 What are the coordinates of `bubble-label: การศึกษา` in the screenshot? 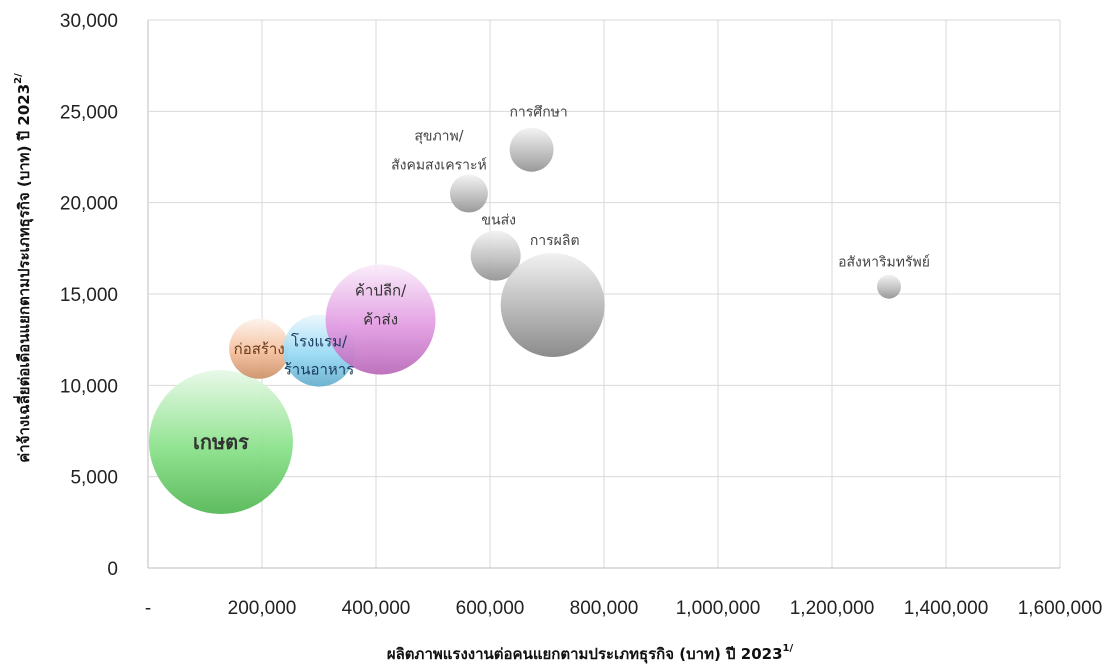 It's located at (538, 113).